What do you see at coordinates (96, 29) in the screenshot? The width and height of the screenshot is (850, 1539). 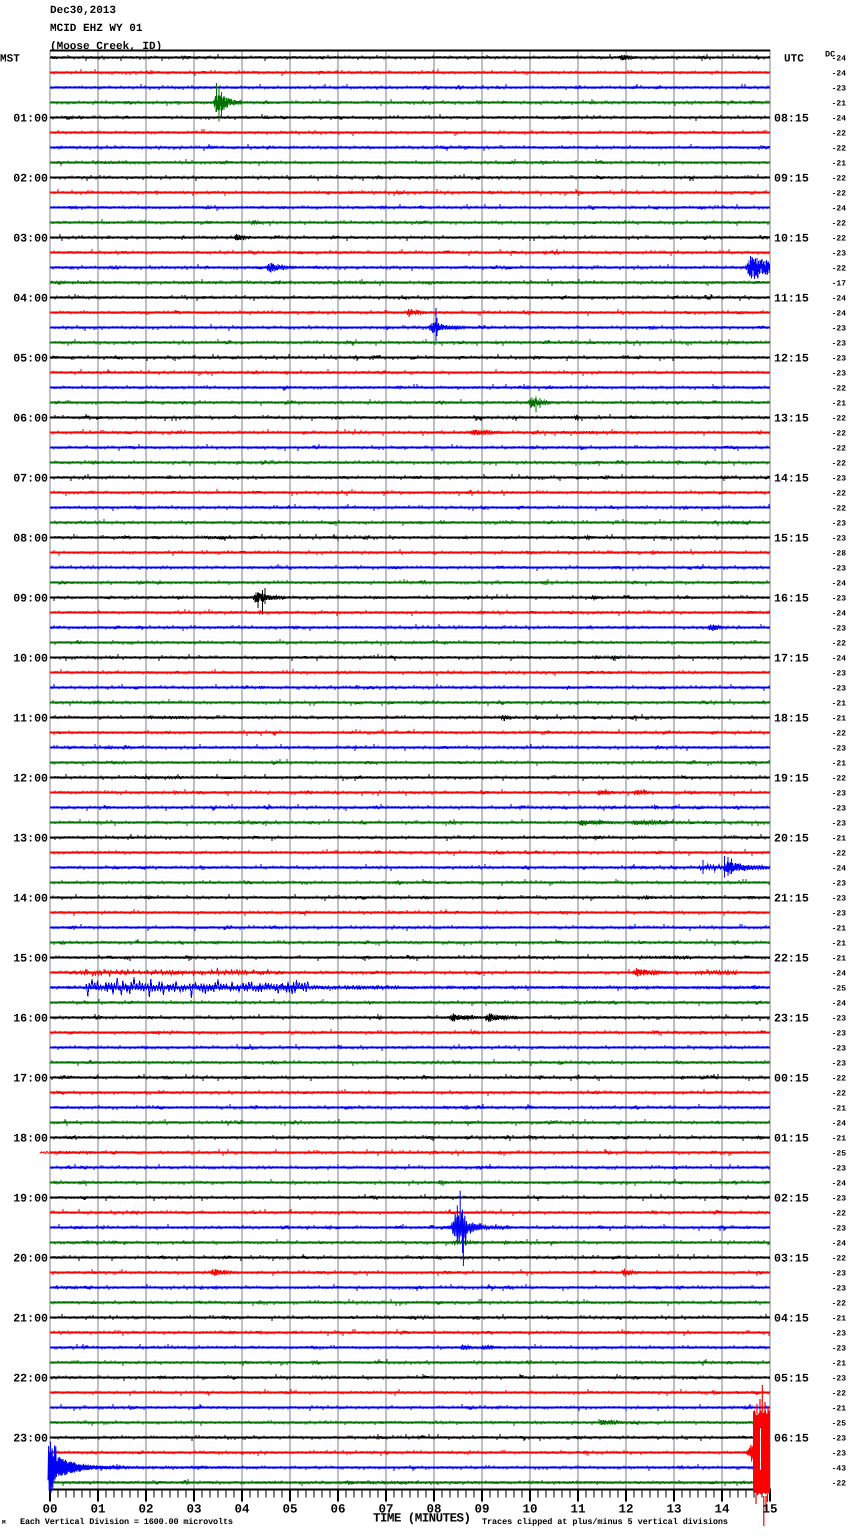 I see `svg-text: MCID EHZ WY 01` at bounding box center [96, 29].